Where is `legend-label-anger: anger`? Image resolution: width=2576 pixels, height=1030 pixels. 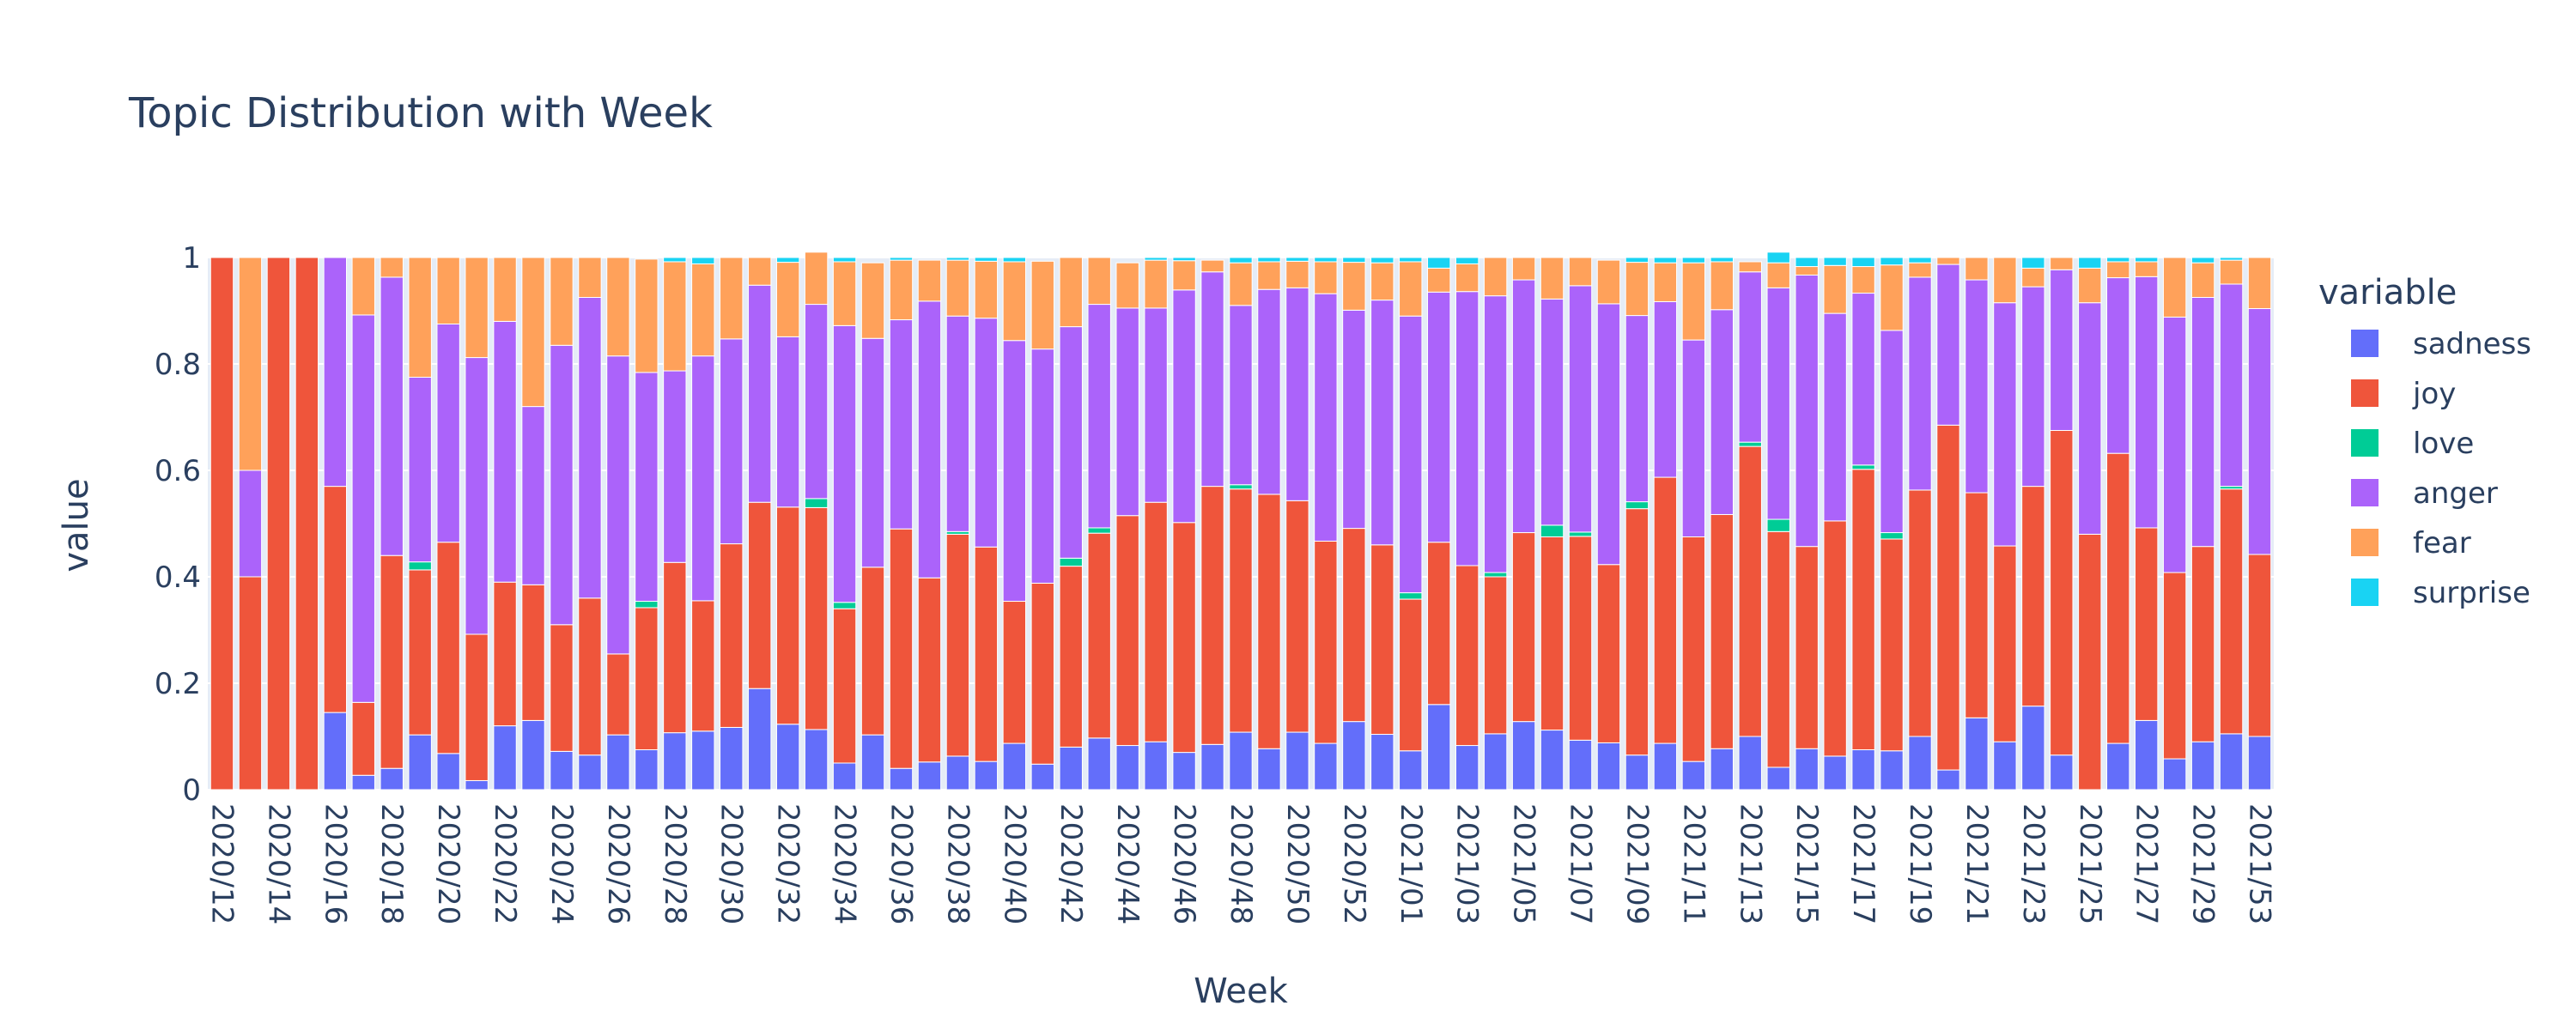
legend-label-anger: anger is located at coordinates (2456, 493).